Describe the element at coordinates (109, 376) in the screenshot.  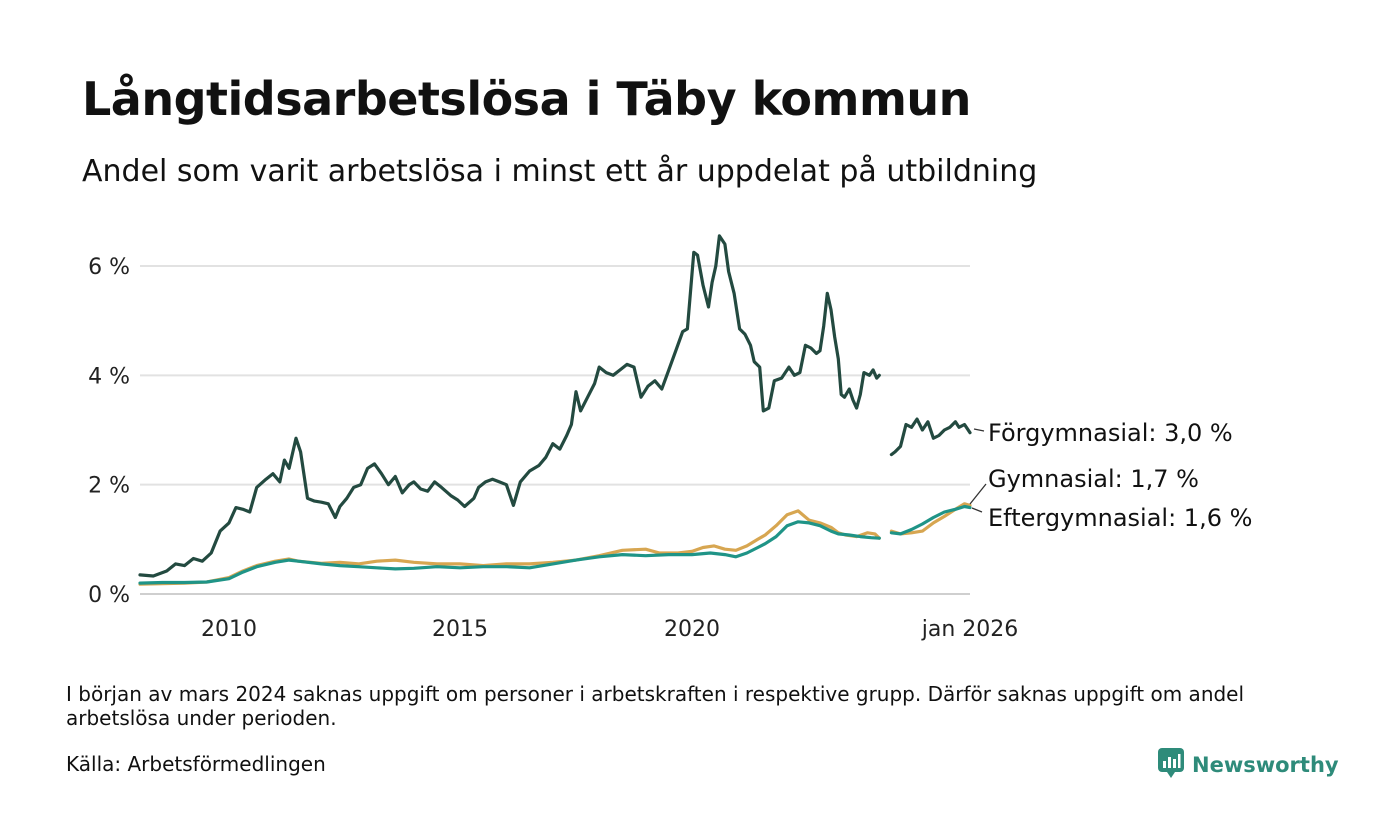
I see `y-tick-label: 4 %` at that location.